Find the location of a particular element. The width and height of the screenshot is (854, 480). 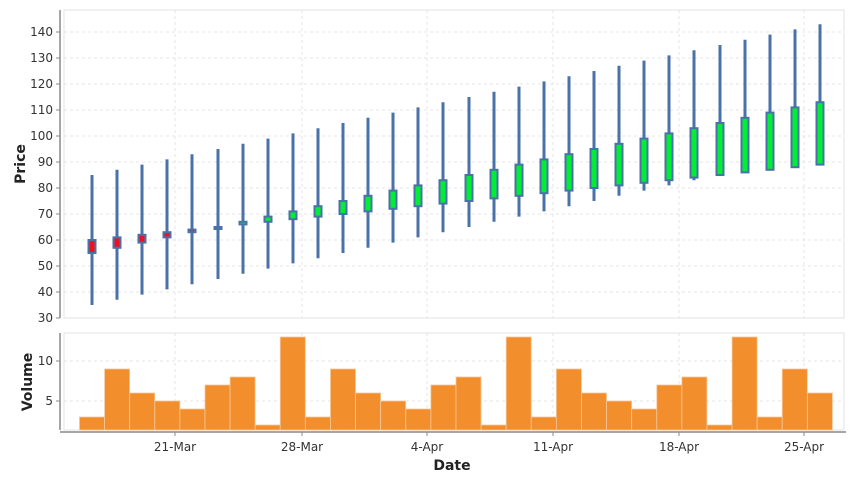

date-tick-label: 4-Apr is located at coordinates (427, 447).